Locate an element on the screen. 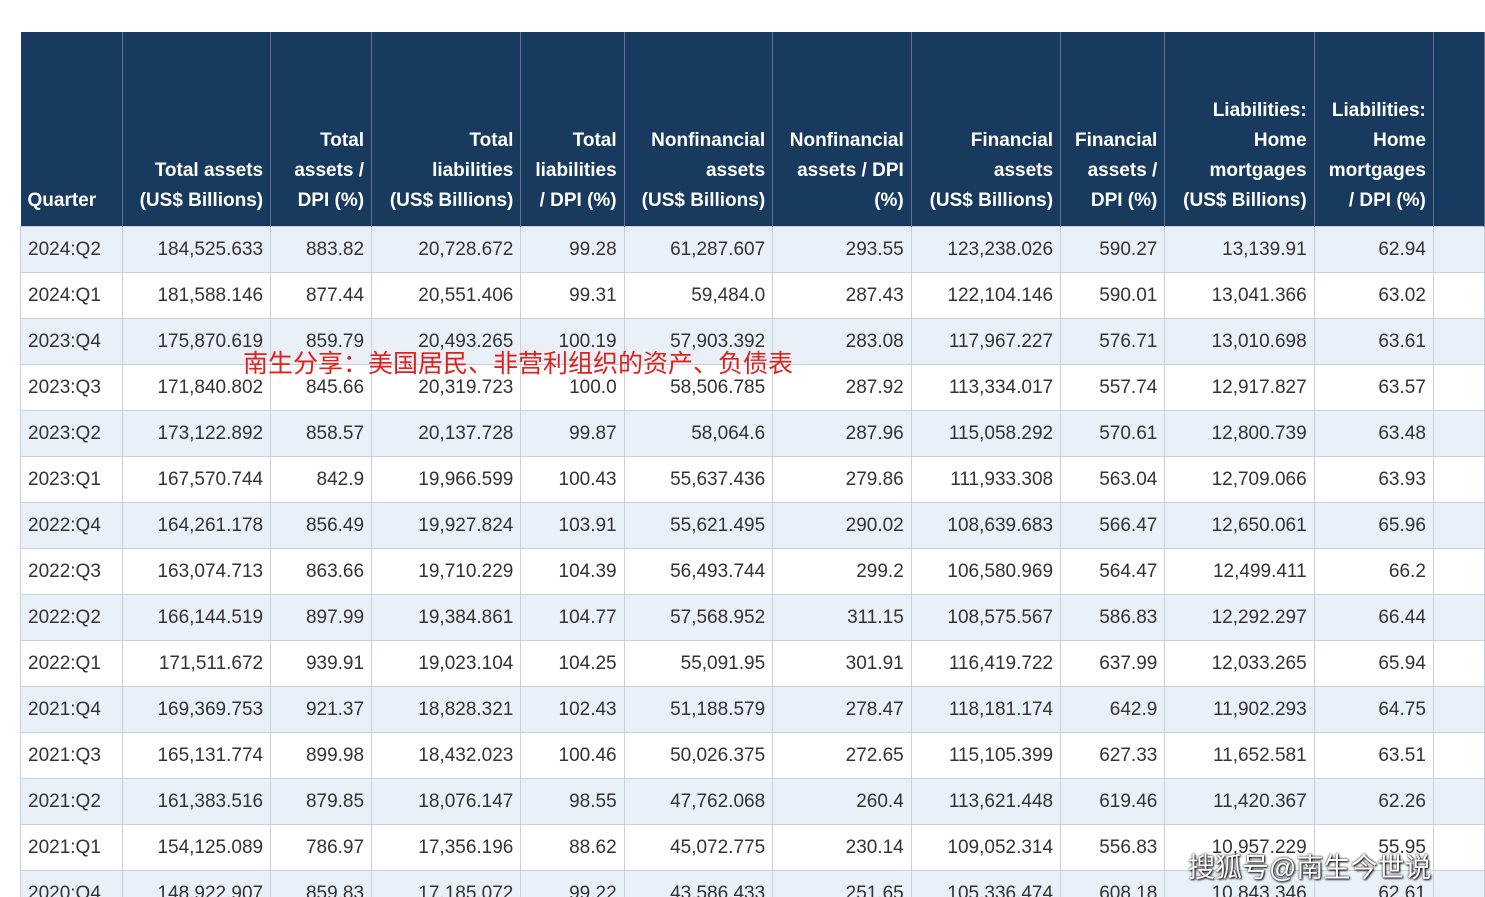  table-cell: 563.04 is located at coordinates (1113, 479).